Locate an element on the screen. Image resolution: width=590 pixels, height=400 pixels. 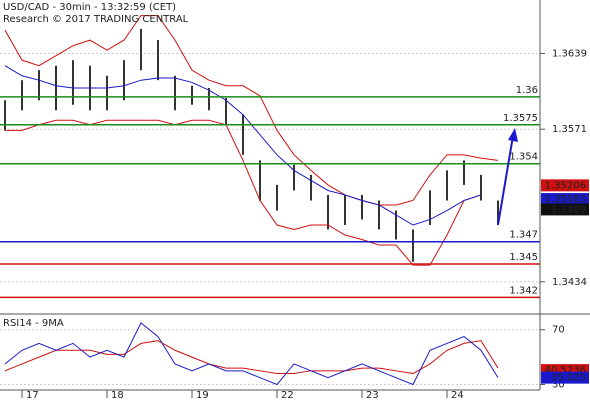
price-marker-label: 1.3499 is located at coordinates (568, 209).